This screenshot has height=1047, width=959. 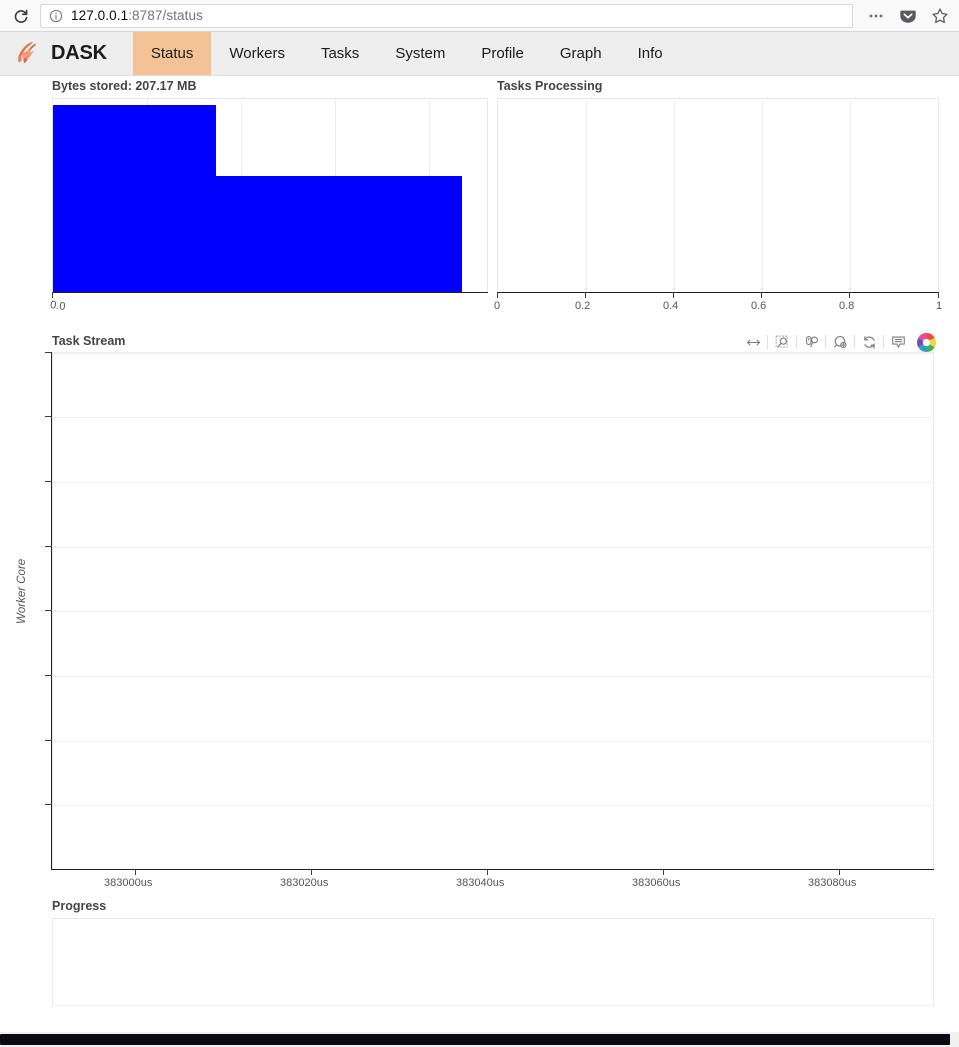 What do you see at coordinates (832, 883) in the screenshot?
I see `task-stream-xtick-label: 383080us` at bounding box center [832, 883].